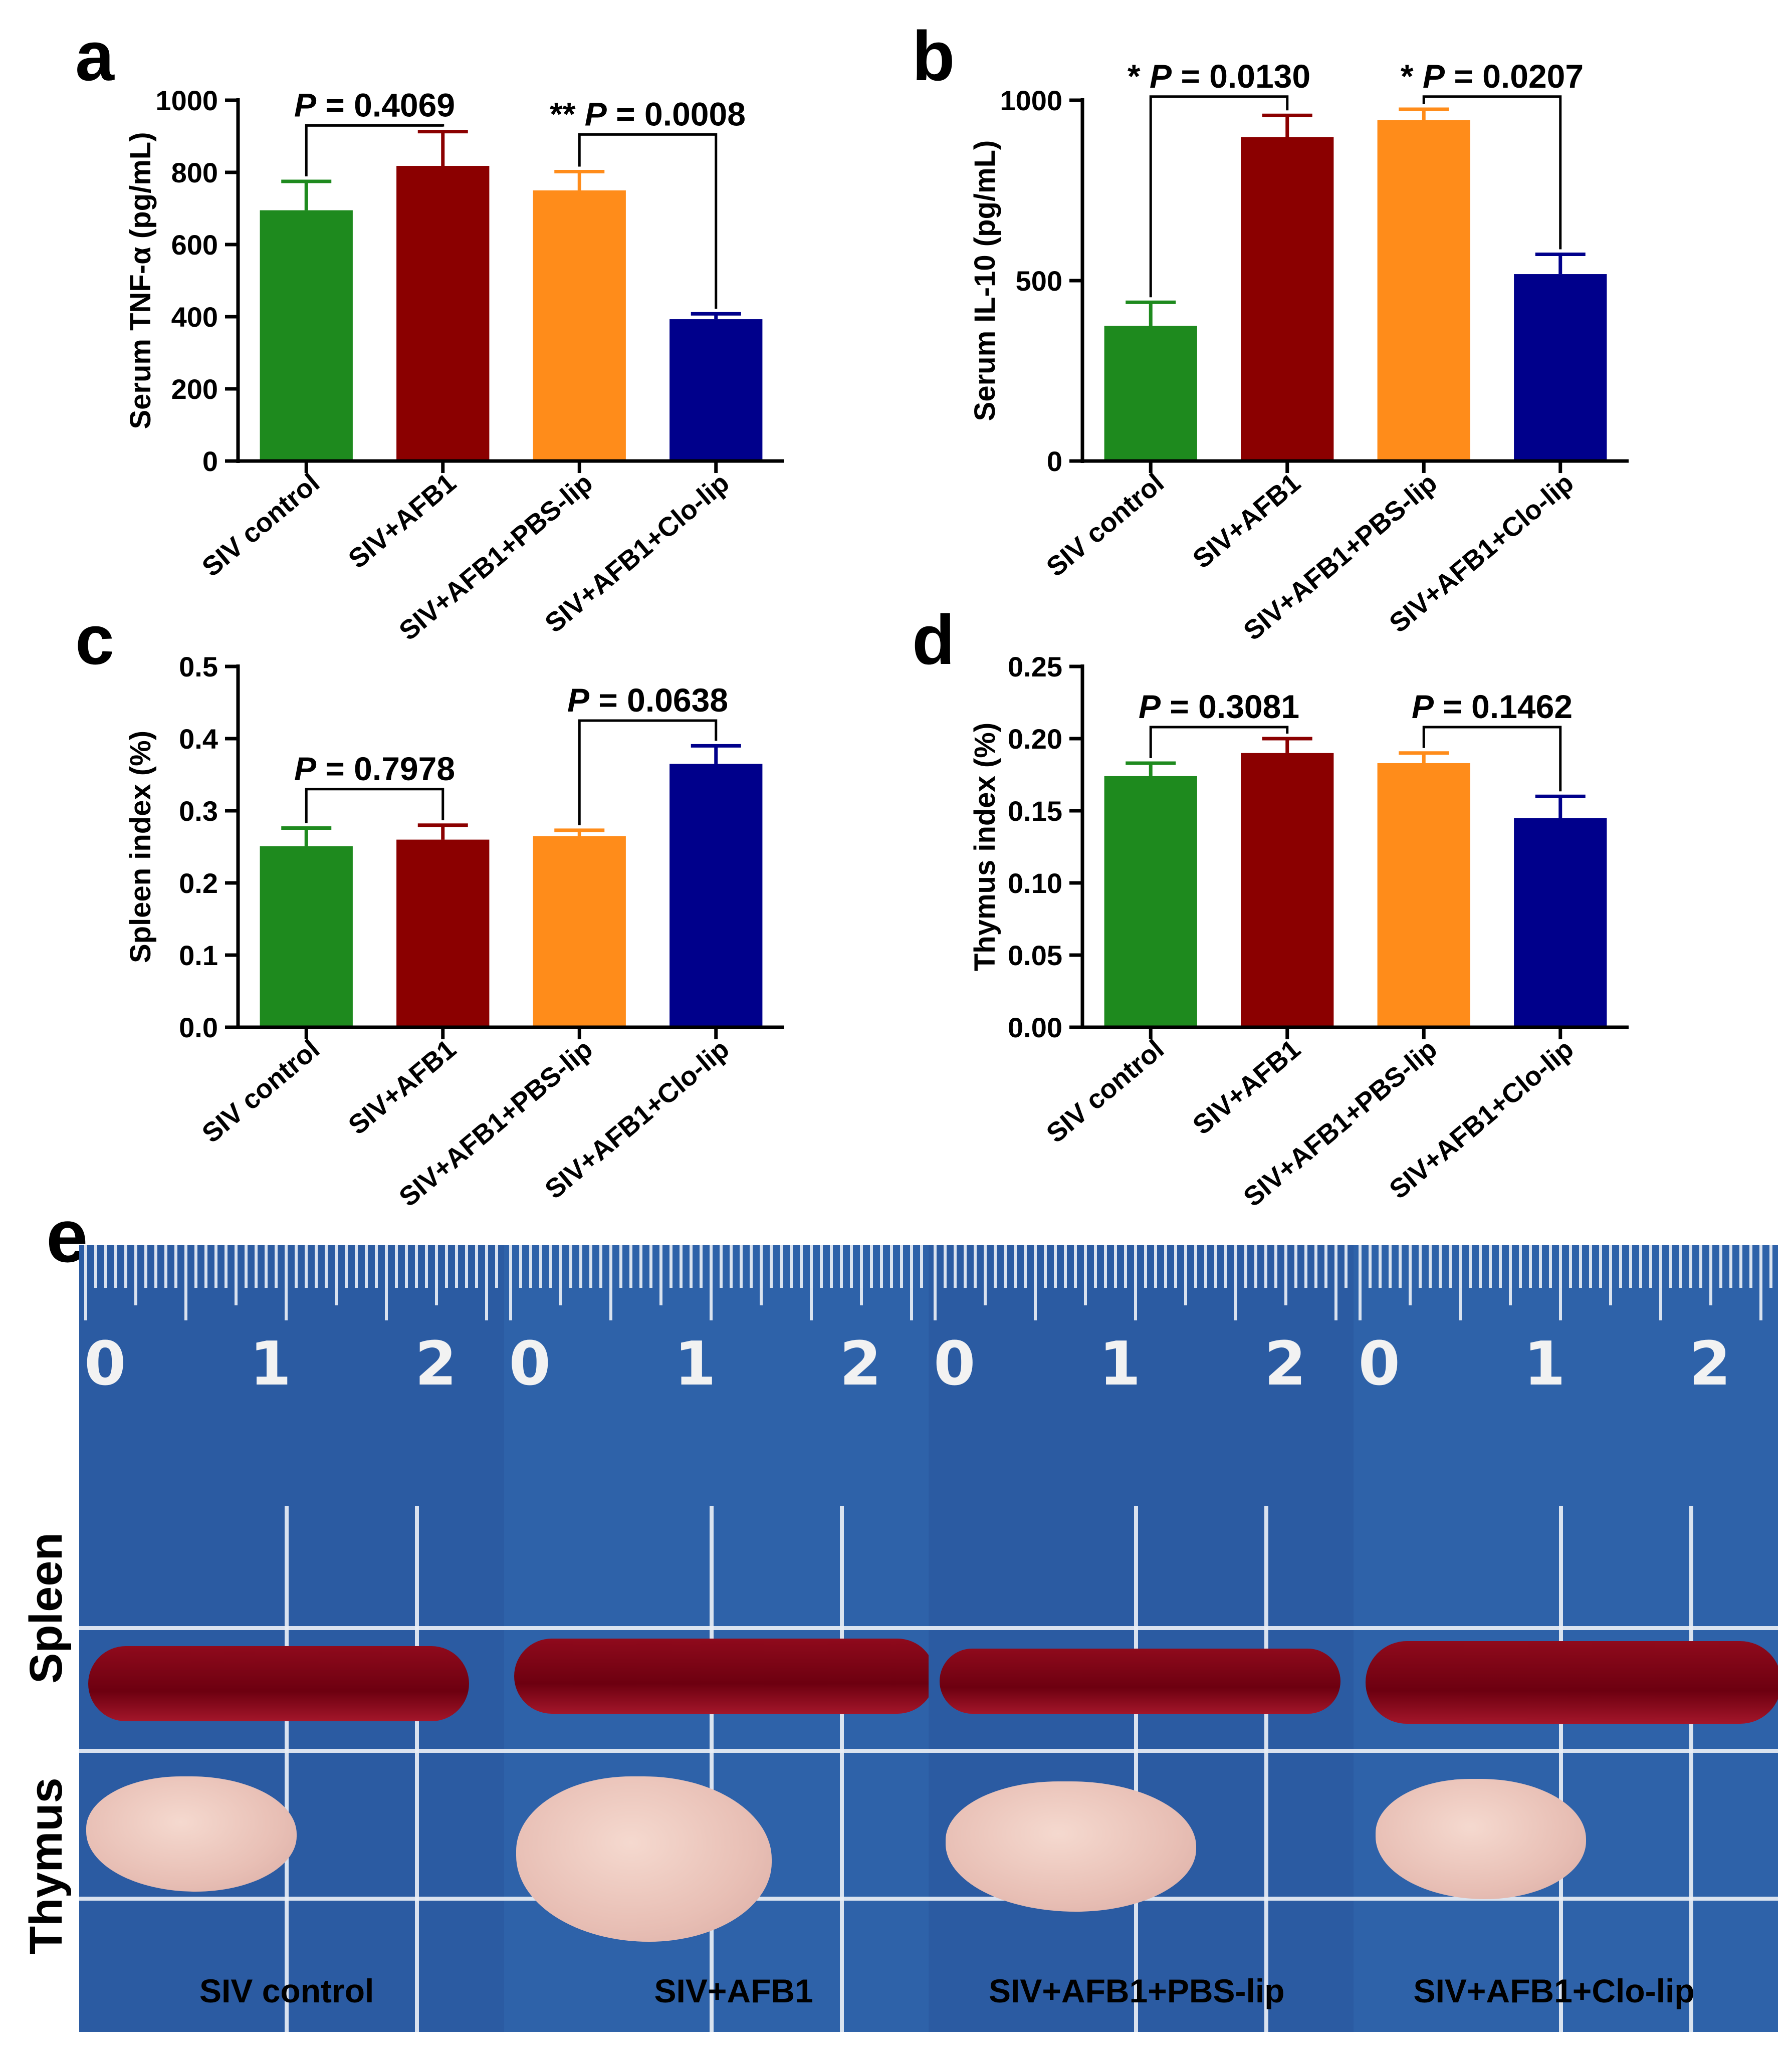 The width and height of the screenshot is (1792, 2058). I want to click on p-value-label-2: P = 0.0638, so click(647, 700).